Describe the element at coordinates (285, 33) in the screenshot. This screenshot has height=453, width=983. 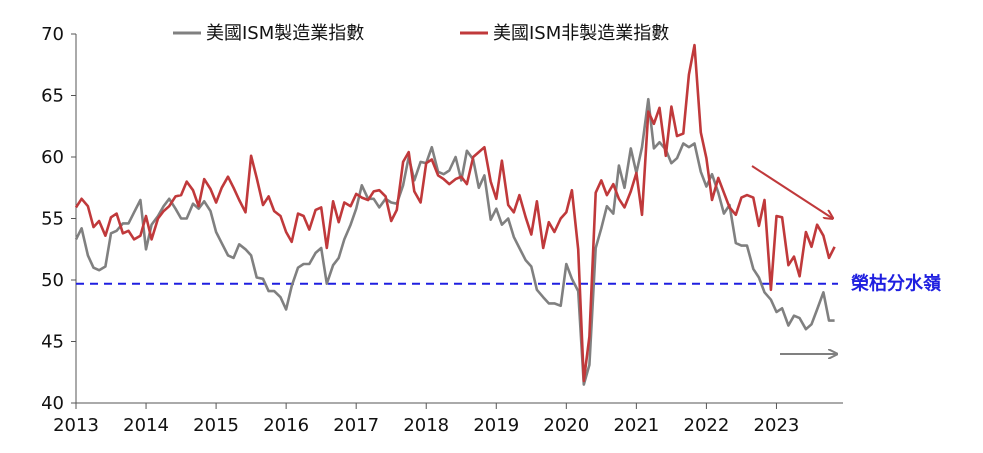
I see `legend-label-0: 美國ISM製造業指數` at that location.